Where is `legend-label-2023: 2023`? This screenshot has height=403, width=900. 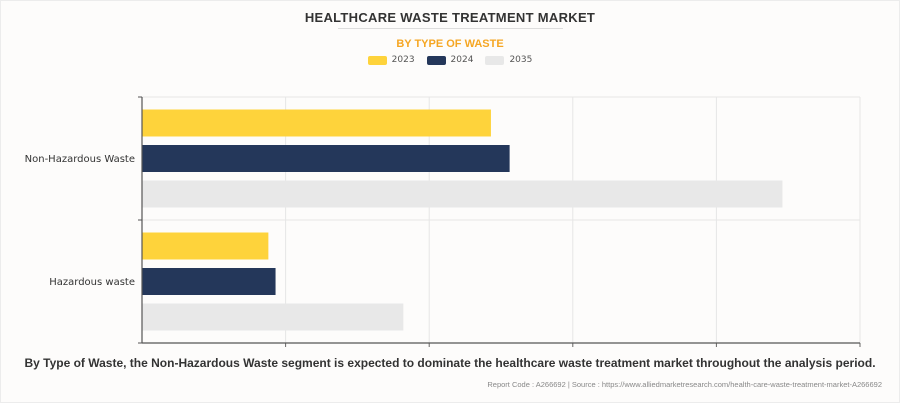 legend-label-2023: 2023 is located at coordinates (403, 60).